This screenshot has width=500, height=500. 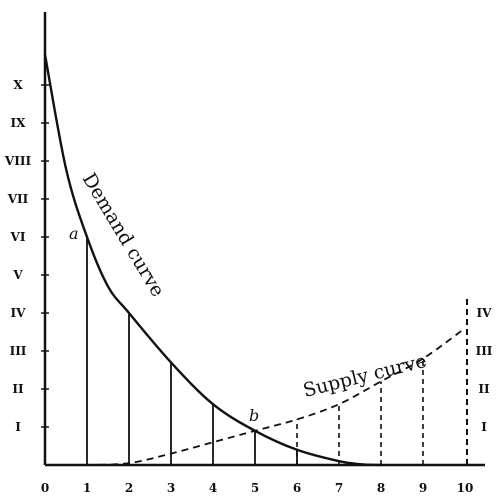 What do you see at coordinates (465, 488) in the screenshot?
I see `x-tick-label: 10` at bounding box center [465, 488].